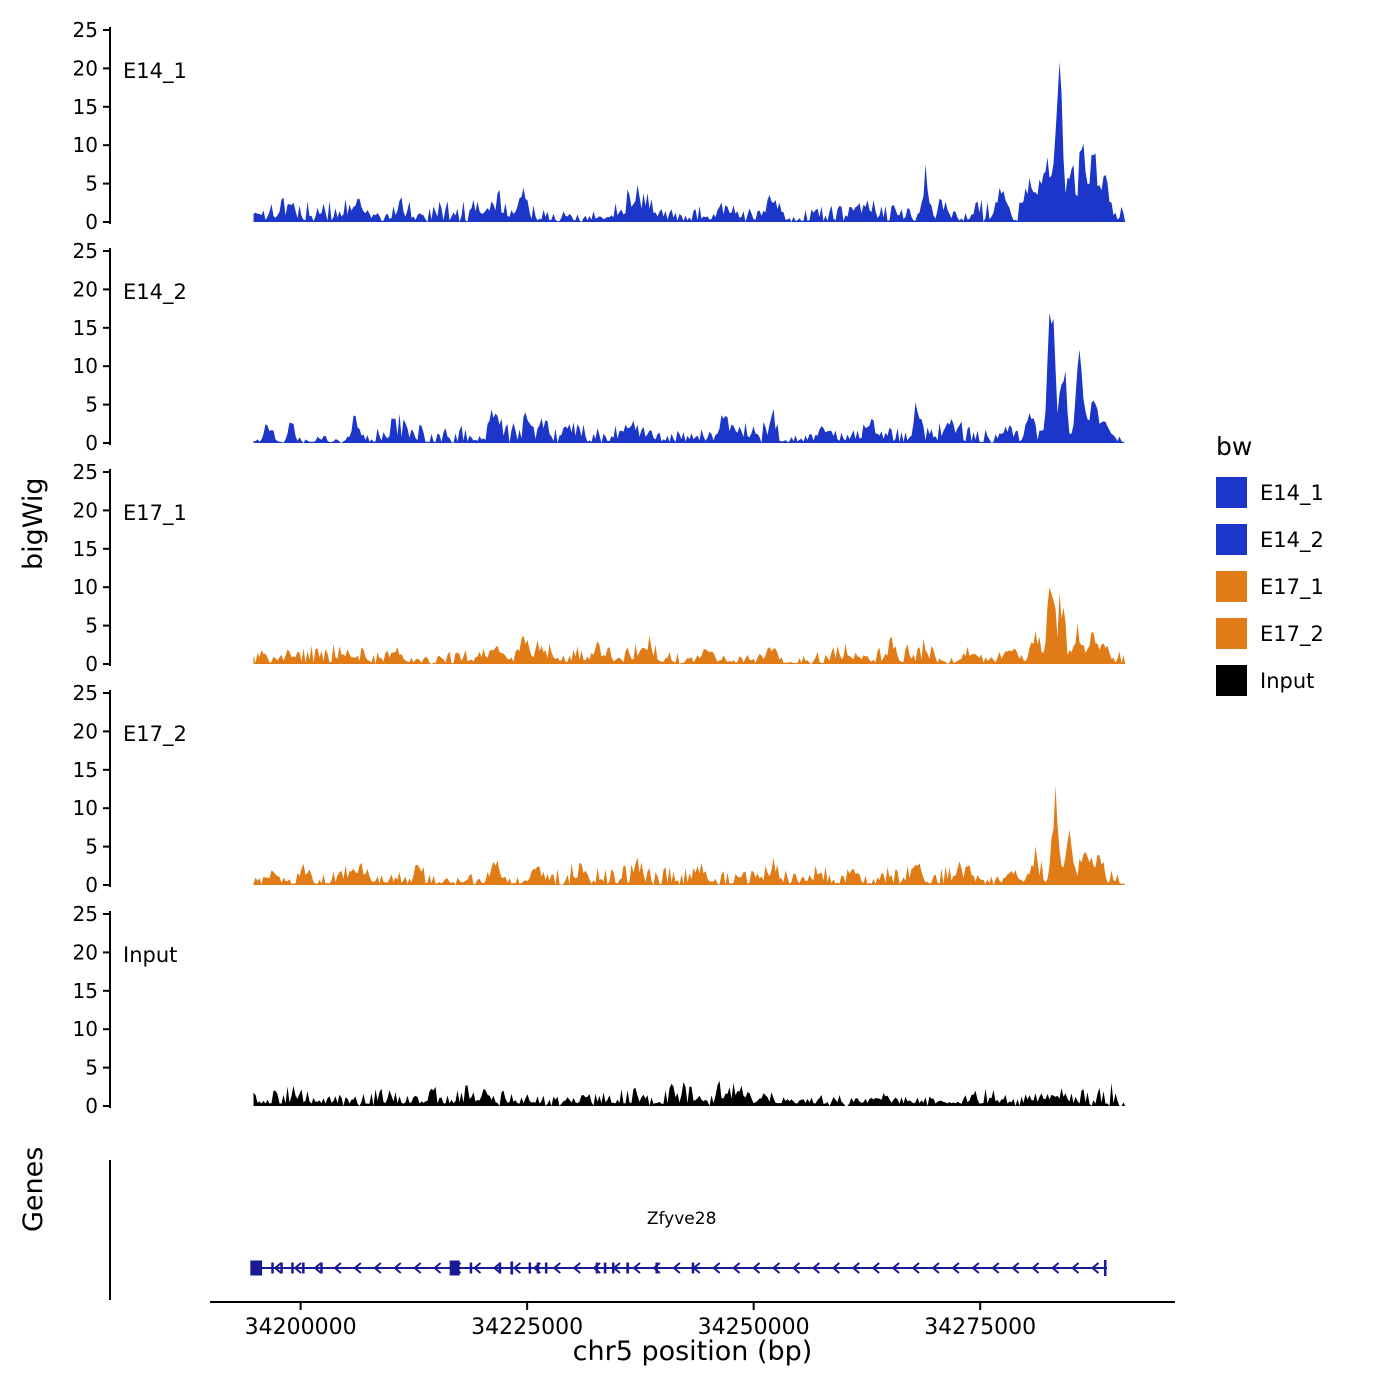  I want to click on legend-entry: E14_1, so click(1270, 492).